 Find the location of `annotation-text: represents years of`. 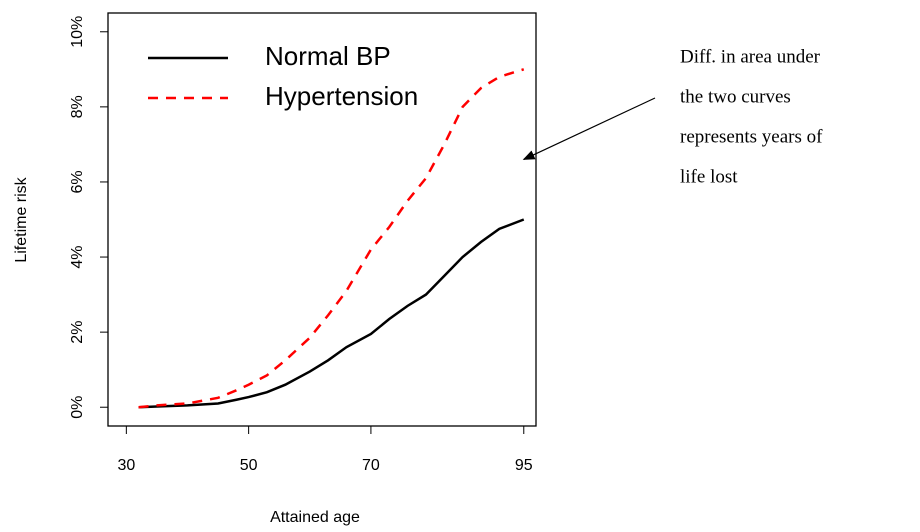

annotation-text: represents years of is located at coordinates (751, 136).